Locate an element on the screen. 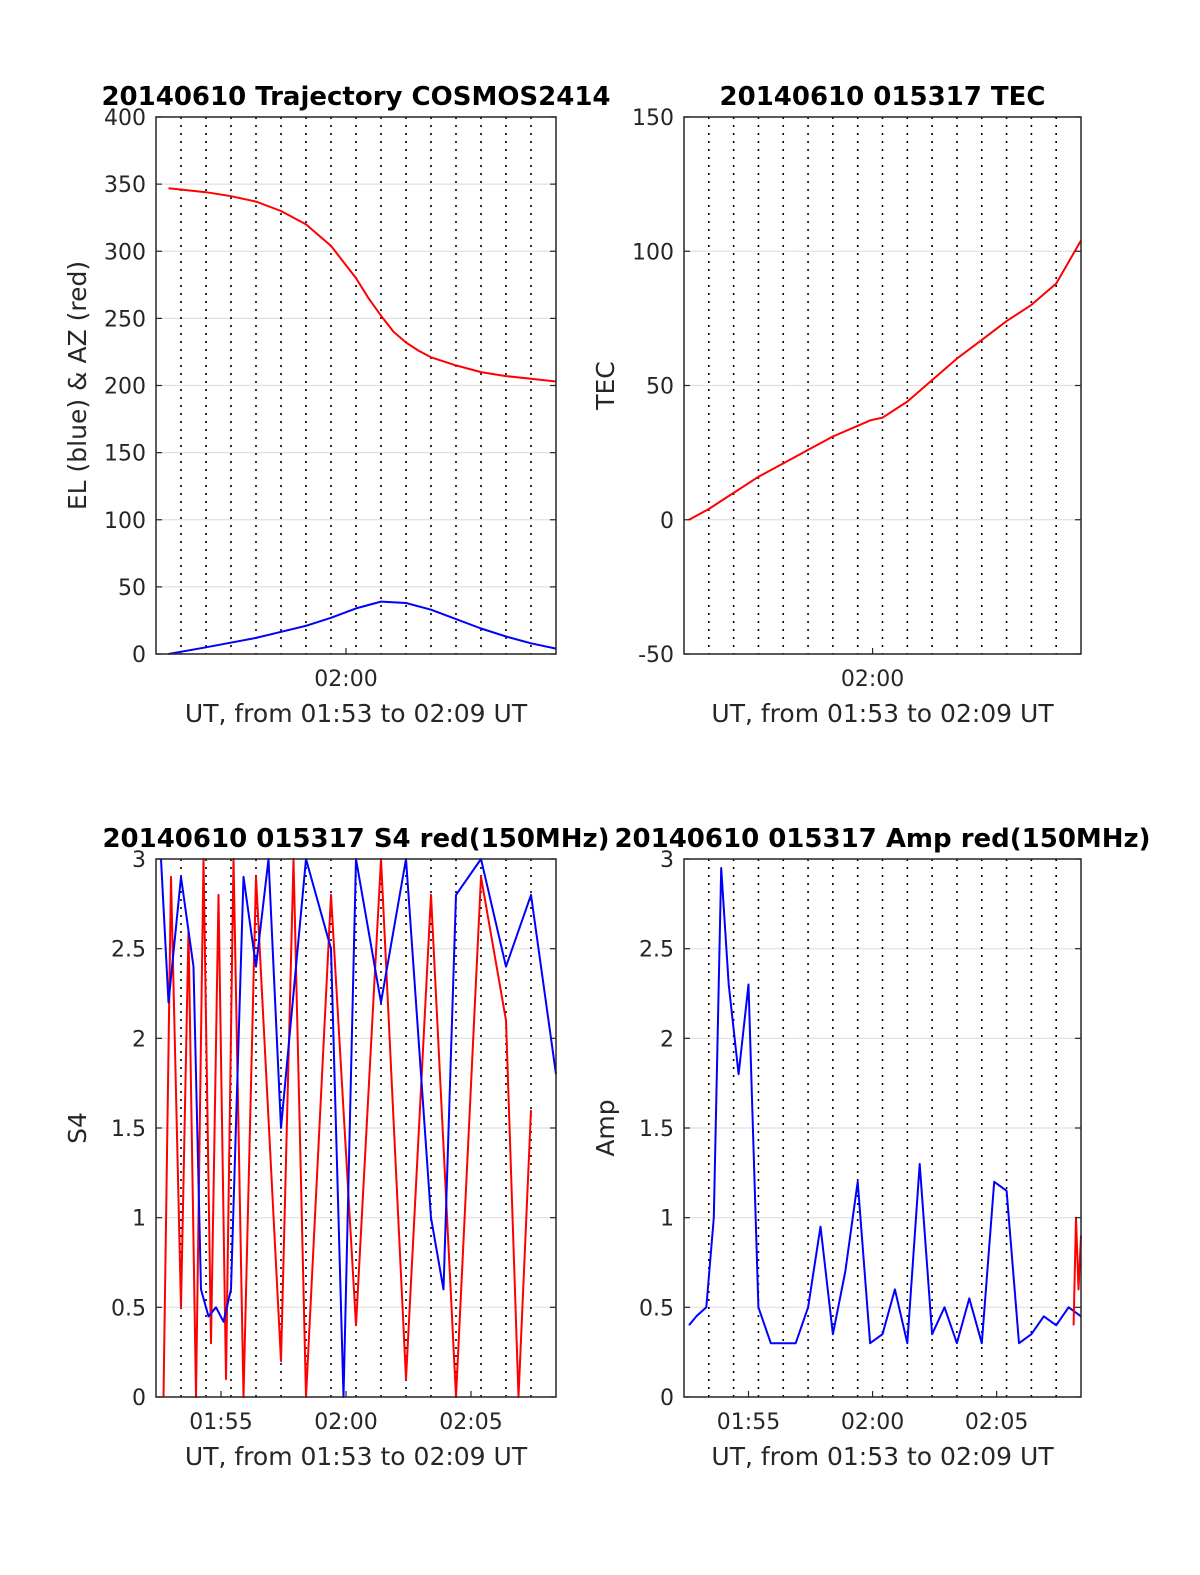 This screenshot has width=1200, height=1575. chart-title: 20140610 Trajectory COSMOS2414 is located at coordinates (355, 97).